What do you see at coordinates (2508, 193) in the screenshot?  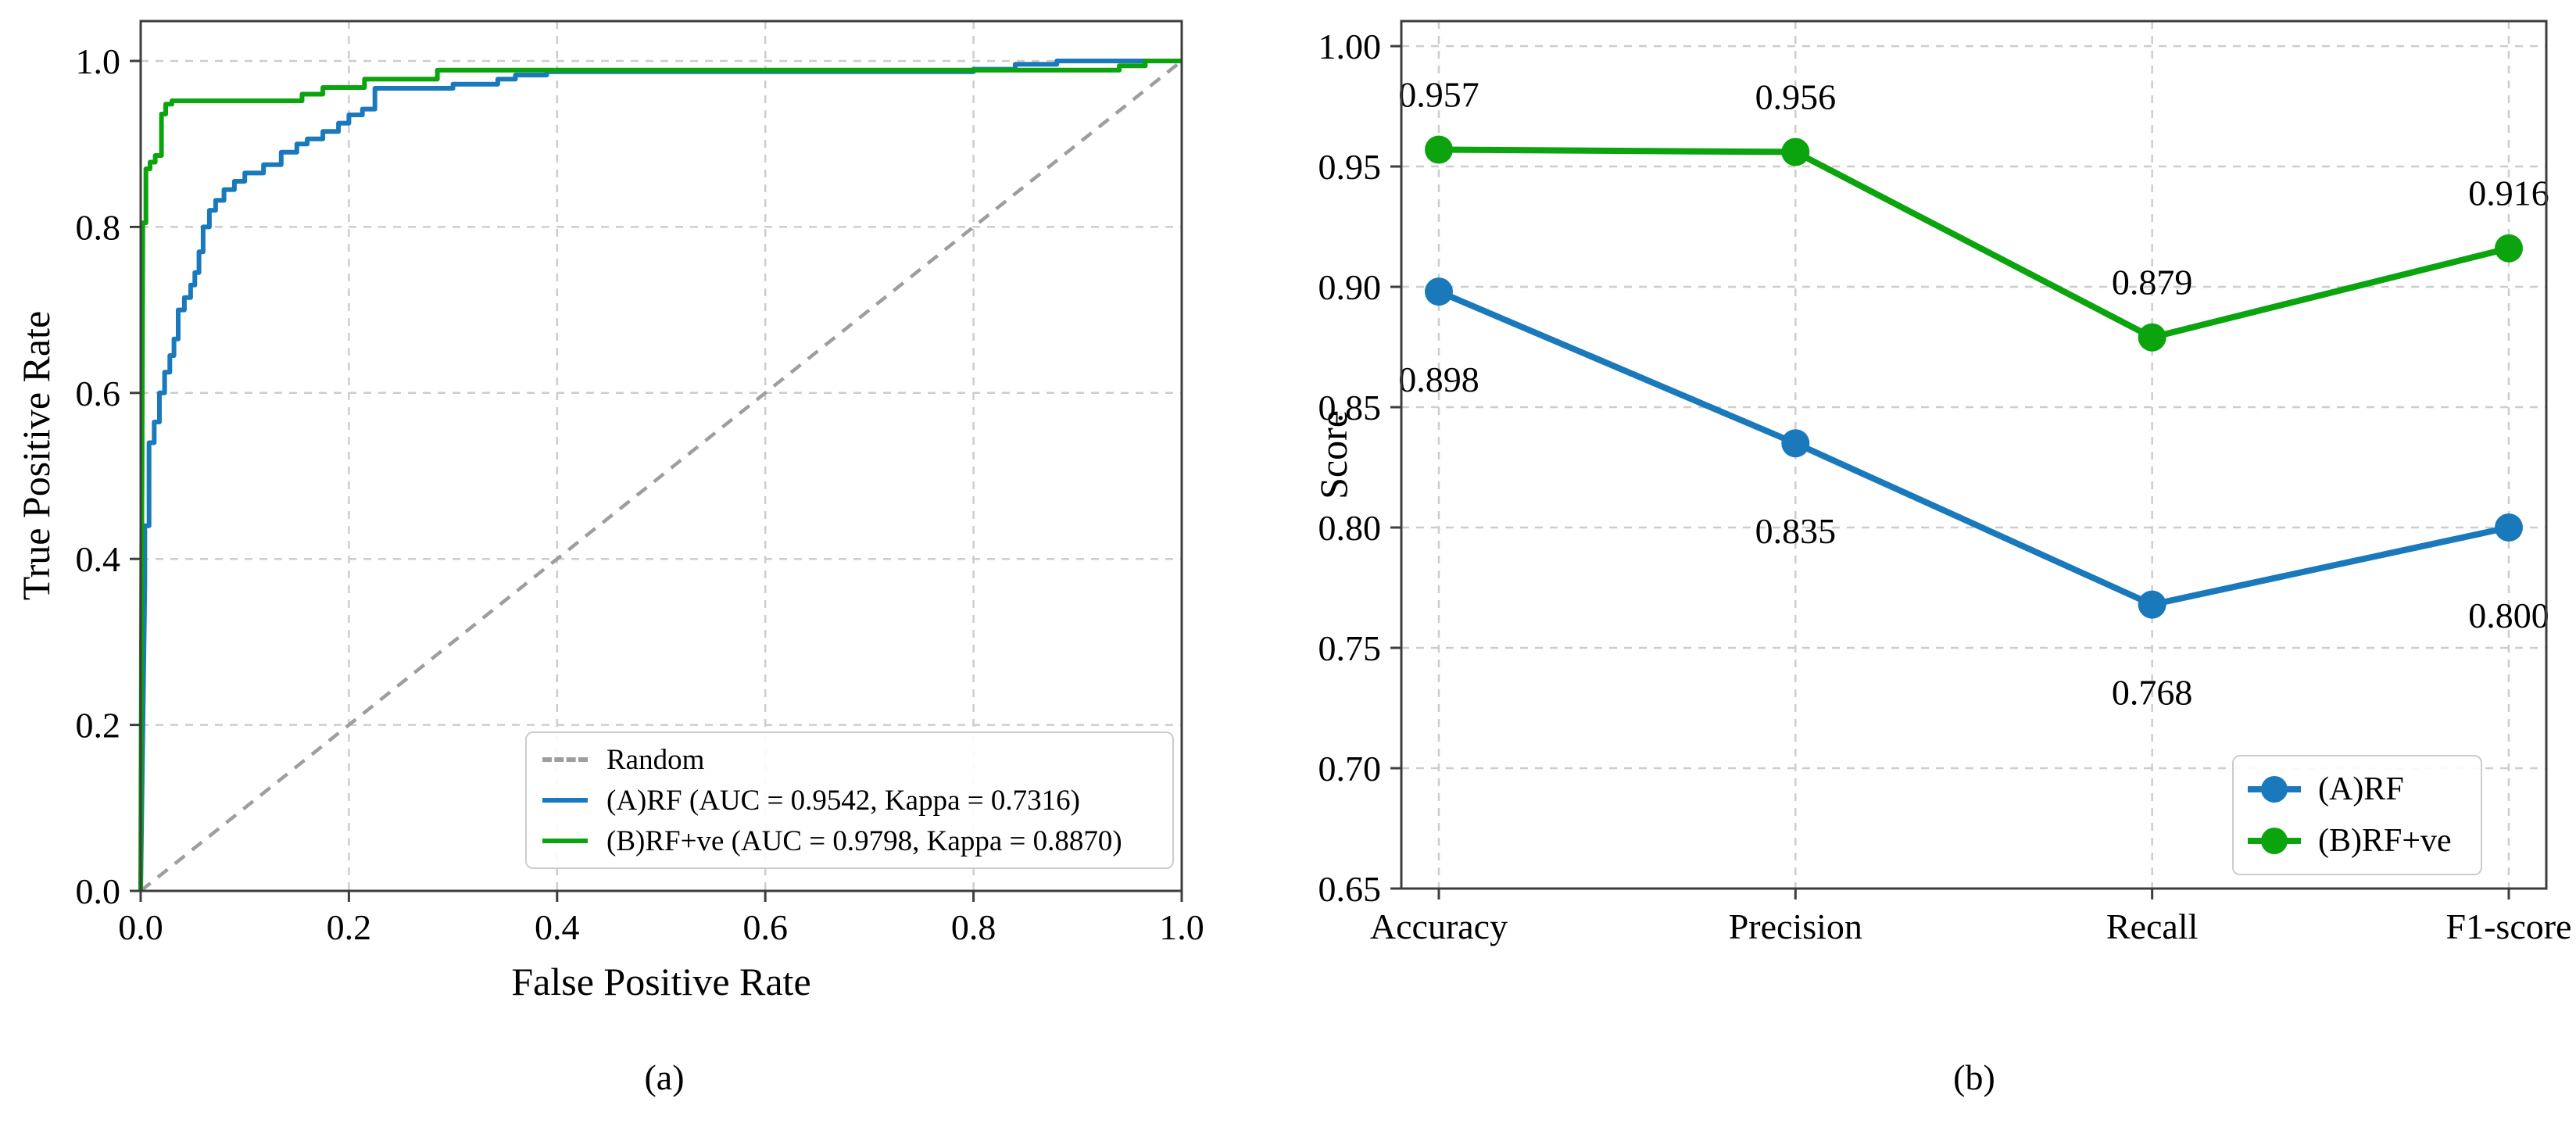 I see `metrics-value-label: 0.916` at bounding box center [2508, 193].